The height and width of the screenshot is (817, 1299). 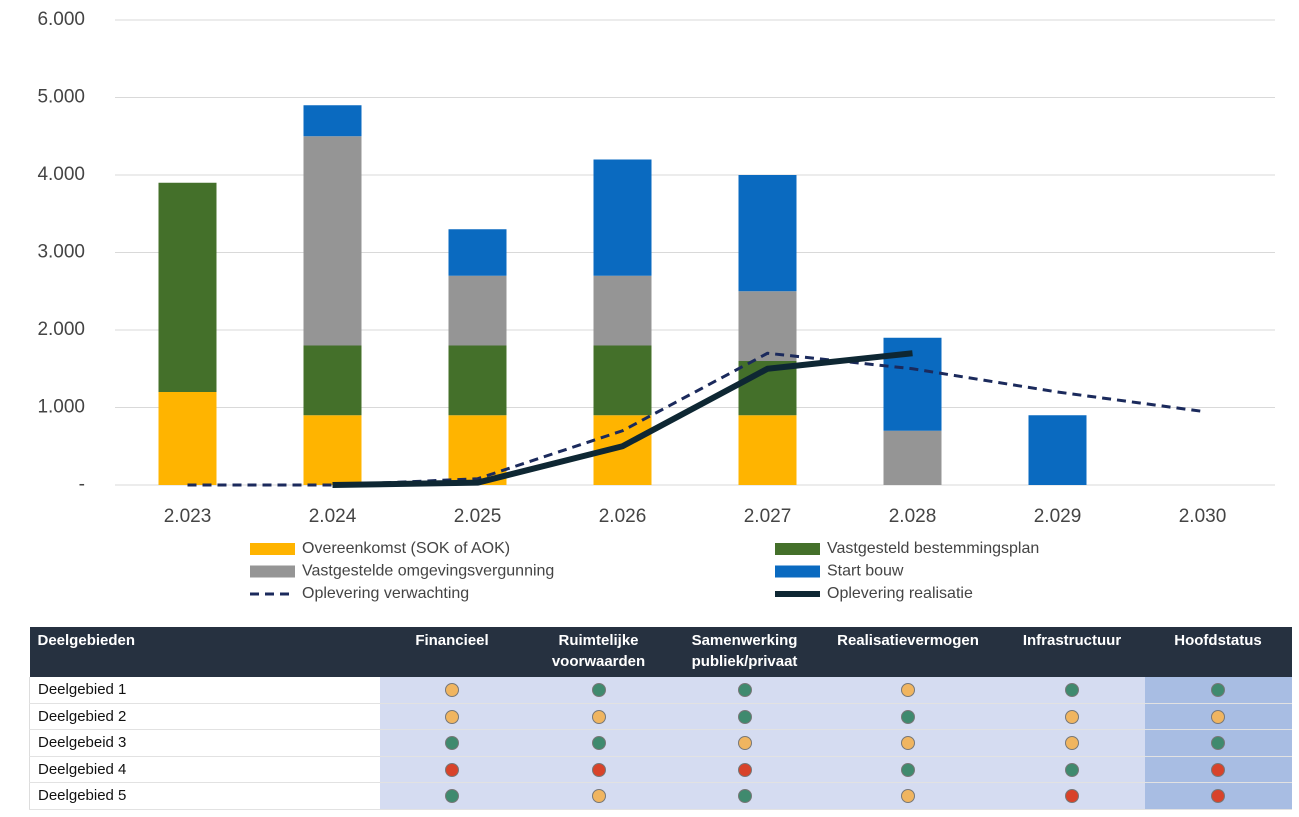 What do you see at coordinates (744, 652) in the screenshot?
I see `column-header: Samenwerking publiek/privaat` at bounding box center [744, 652].